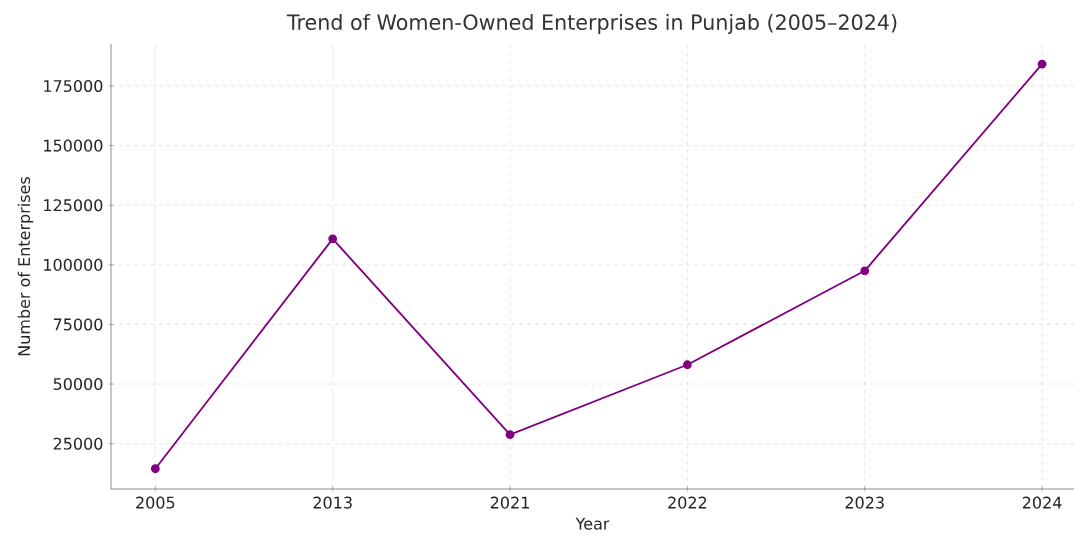 Image resolution: width=1075 pixels, height=536 pixels. Describe the element at coordinates (73, 205) in the screenshot. I see `y-tick-label: 125000` at that location.